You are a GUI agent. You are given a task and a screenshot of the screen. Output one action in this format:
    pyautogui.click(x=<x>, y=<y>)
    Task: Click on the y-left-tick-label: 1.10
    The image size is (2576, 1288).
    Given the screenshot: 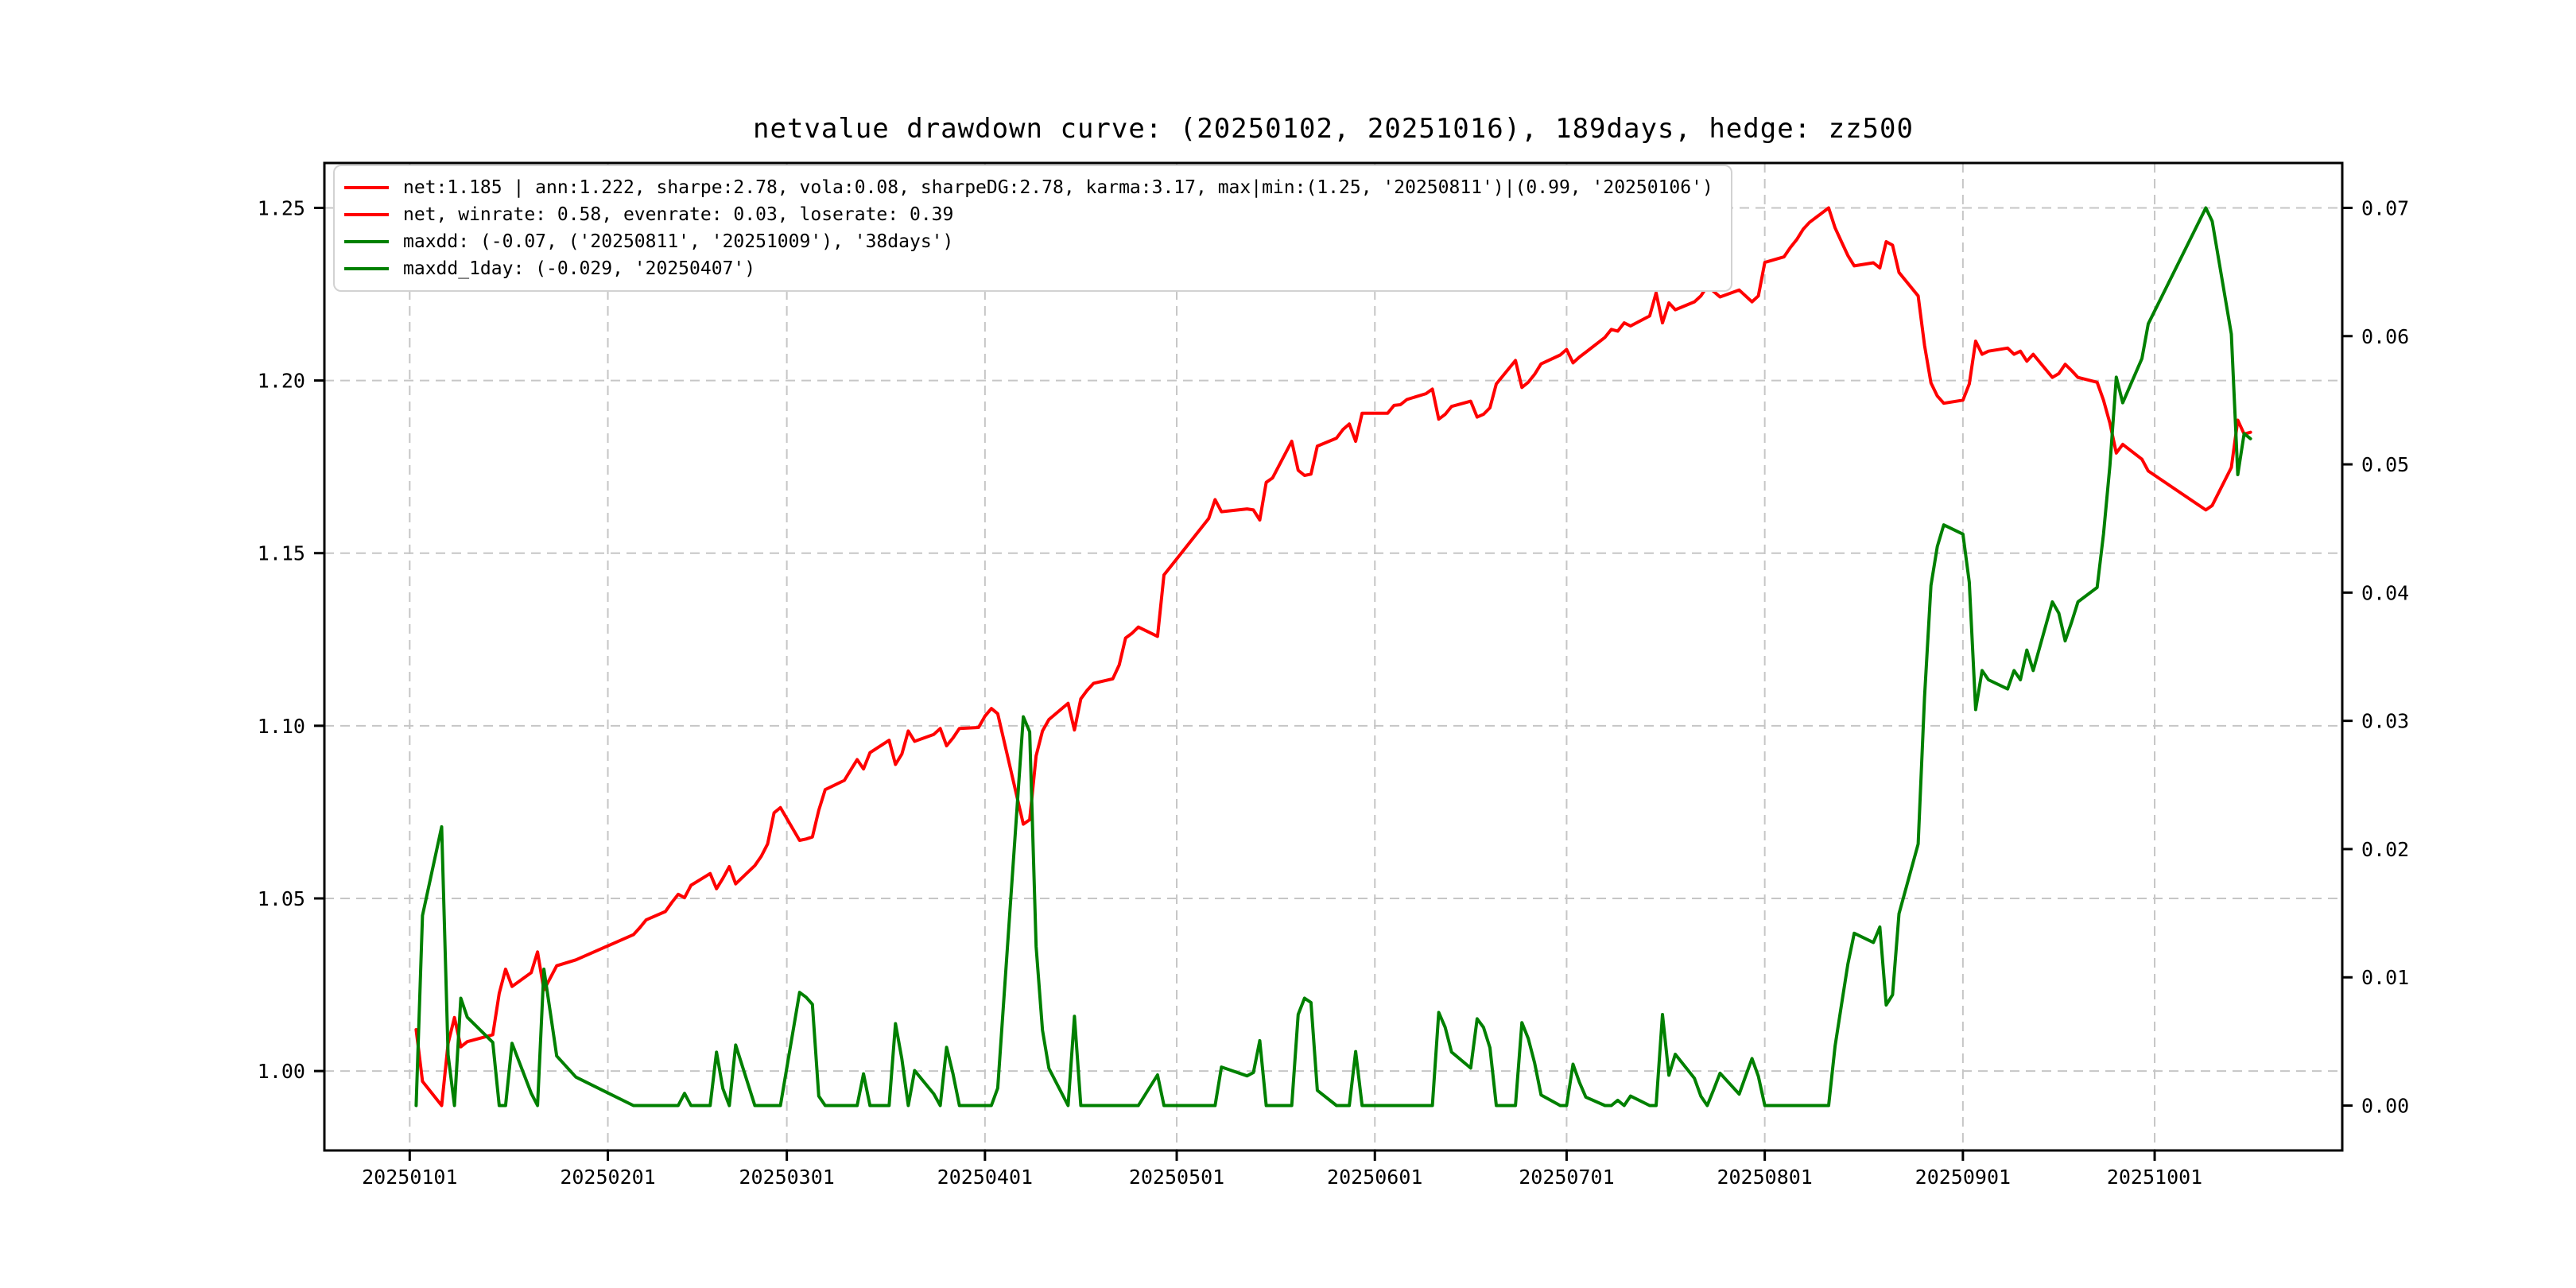 What is the action you would take?
    pyautogui.click(x=282, y=727)
    